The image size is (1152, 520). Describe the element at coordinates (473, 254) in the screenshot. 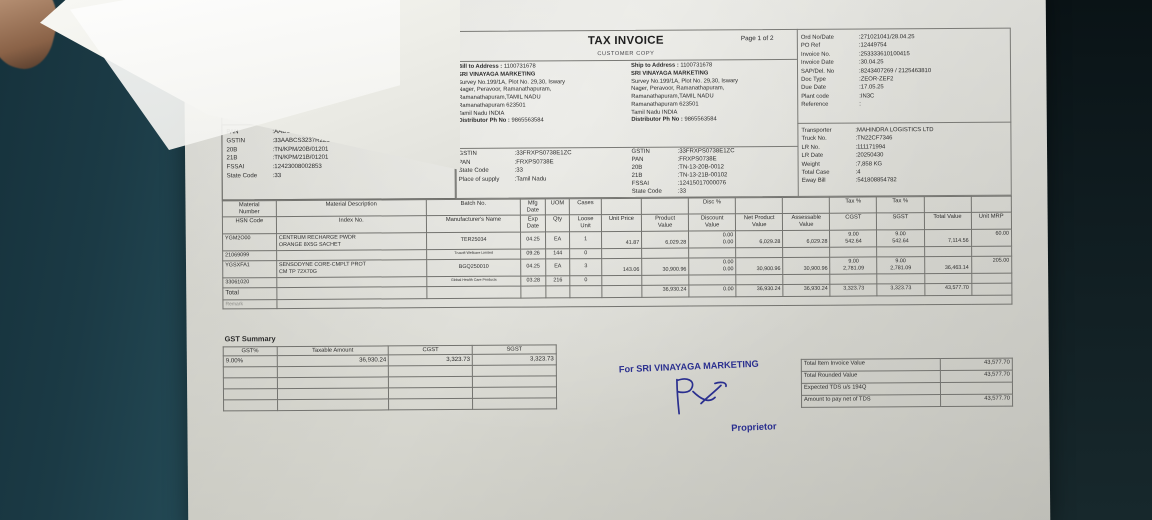

I see `cell-manufacturer: Trusoft Wellcare Limited` at that location.